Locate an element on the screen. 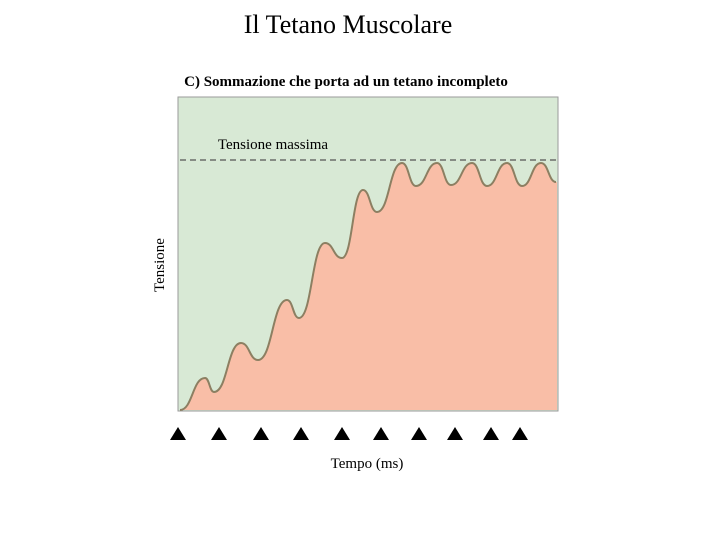 Image resolution: width=720 pixels, height=540 pixels. y-axis-label: Tensione is located at coordinates (160, 265).